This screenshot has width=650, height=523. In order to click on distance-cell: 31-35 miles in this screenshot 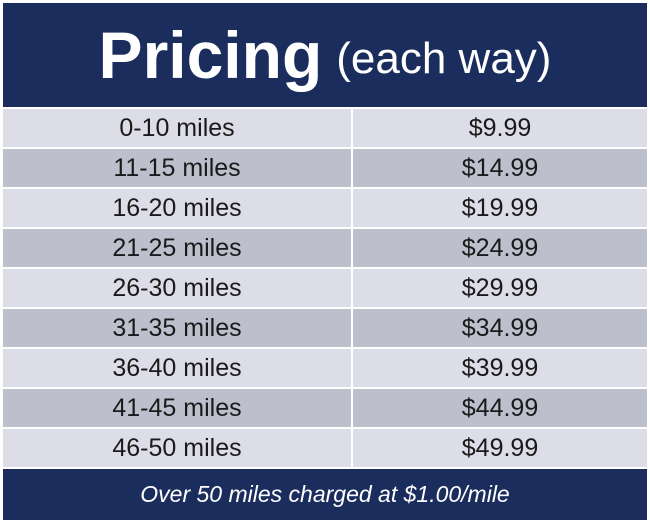, I will do `click(177, 328)`.